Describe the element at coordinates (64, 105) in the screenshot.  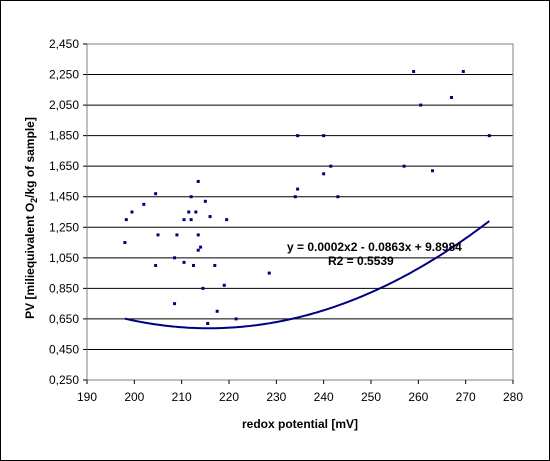
I see `y-tick-label: 2,050` at that location.